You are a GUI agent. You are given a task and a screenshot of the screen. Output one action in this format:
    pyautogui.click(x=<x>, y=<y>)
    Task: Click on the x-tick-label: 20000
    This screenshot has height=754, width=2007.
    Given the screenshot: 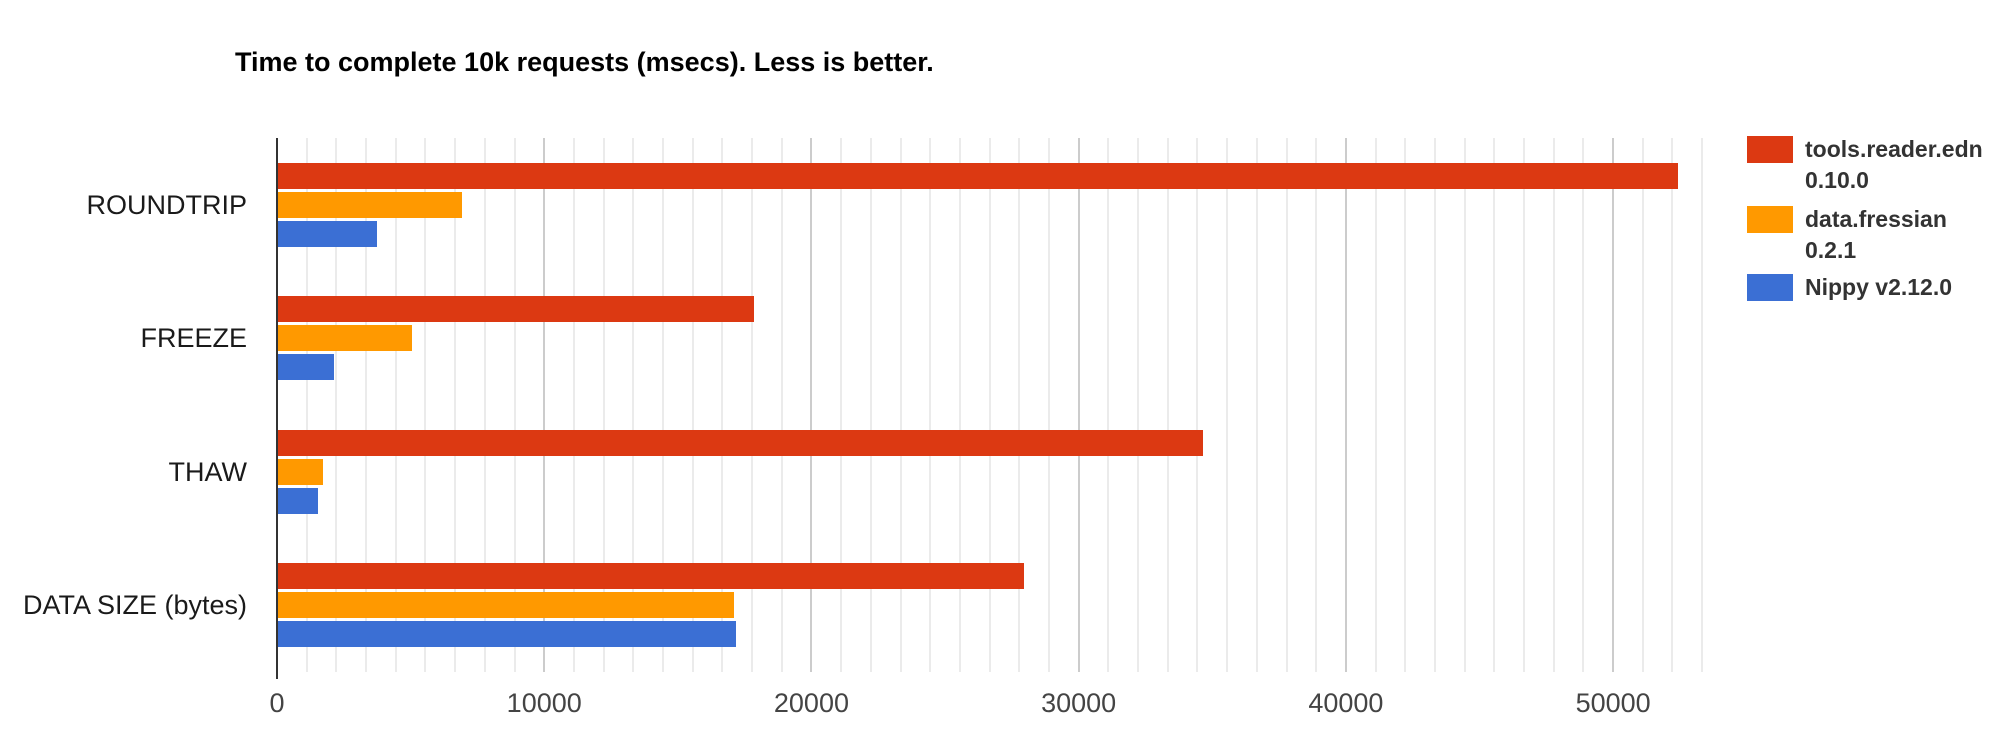 What is the action you would take?
    pyautogui.click(x=811, y=703)
    